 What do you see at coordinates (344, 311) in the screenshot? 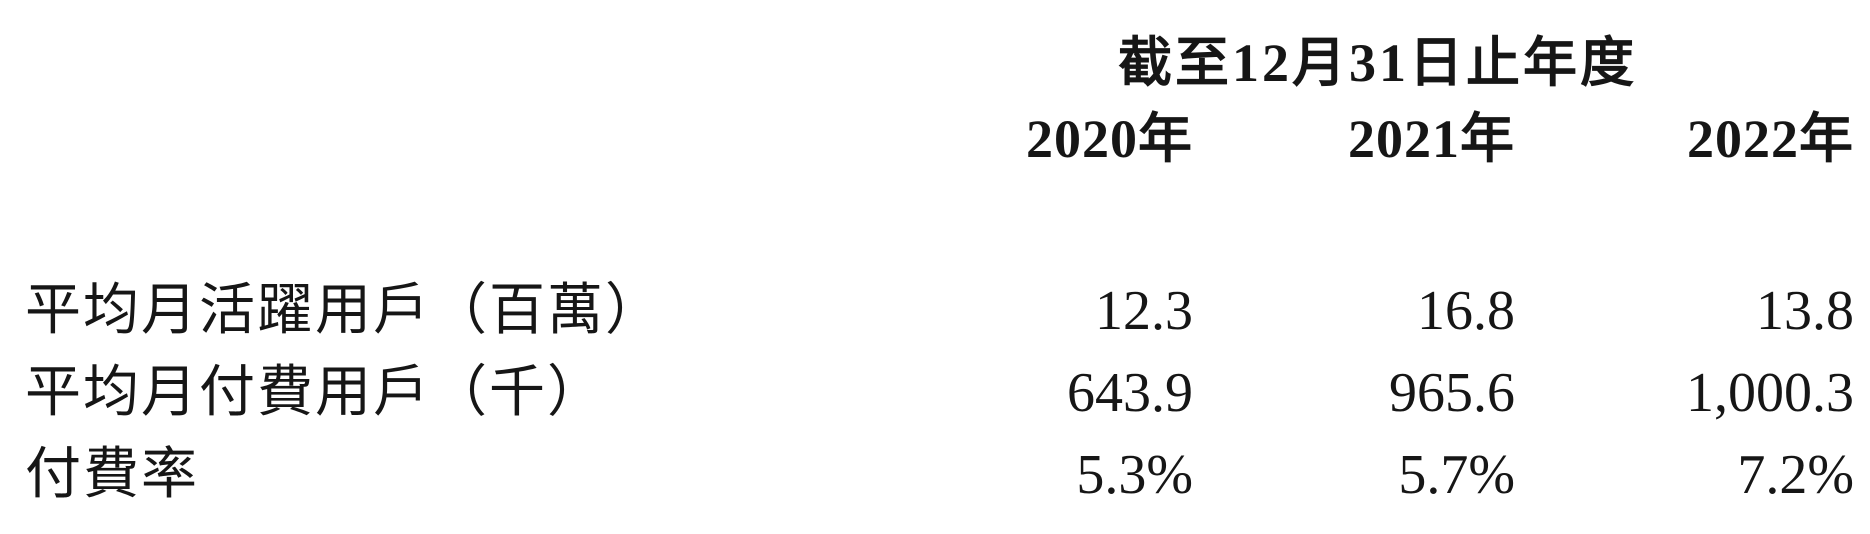
I see `row-label-monthly-active-users: 平均月活躍用戶（百萬）` at bounding box center [344, 311].